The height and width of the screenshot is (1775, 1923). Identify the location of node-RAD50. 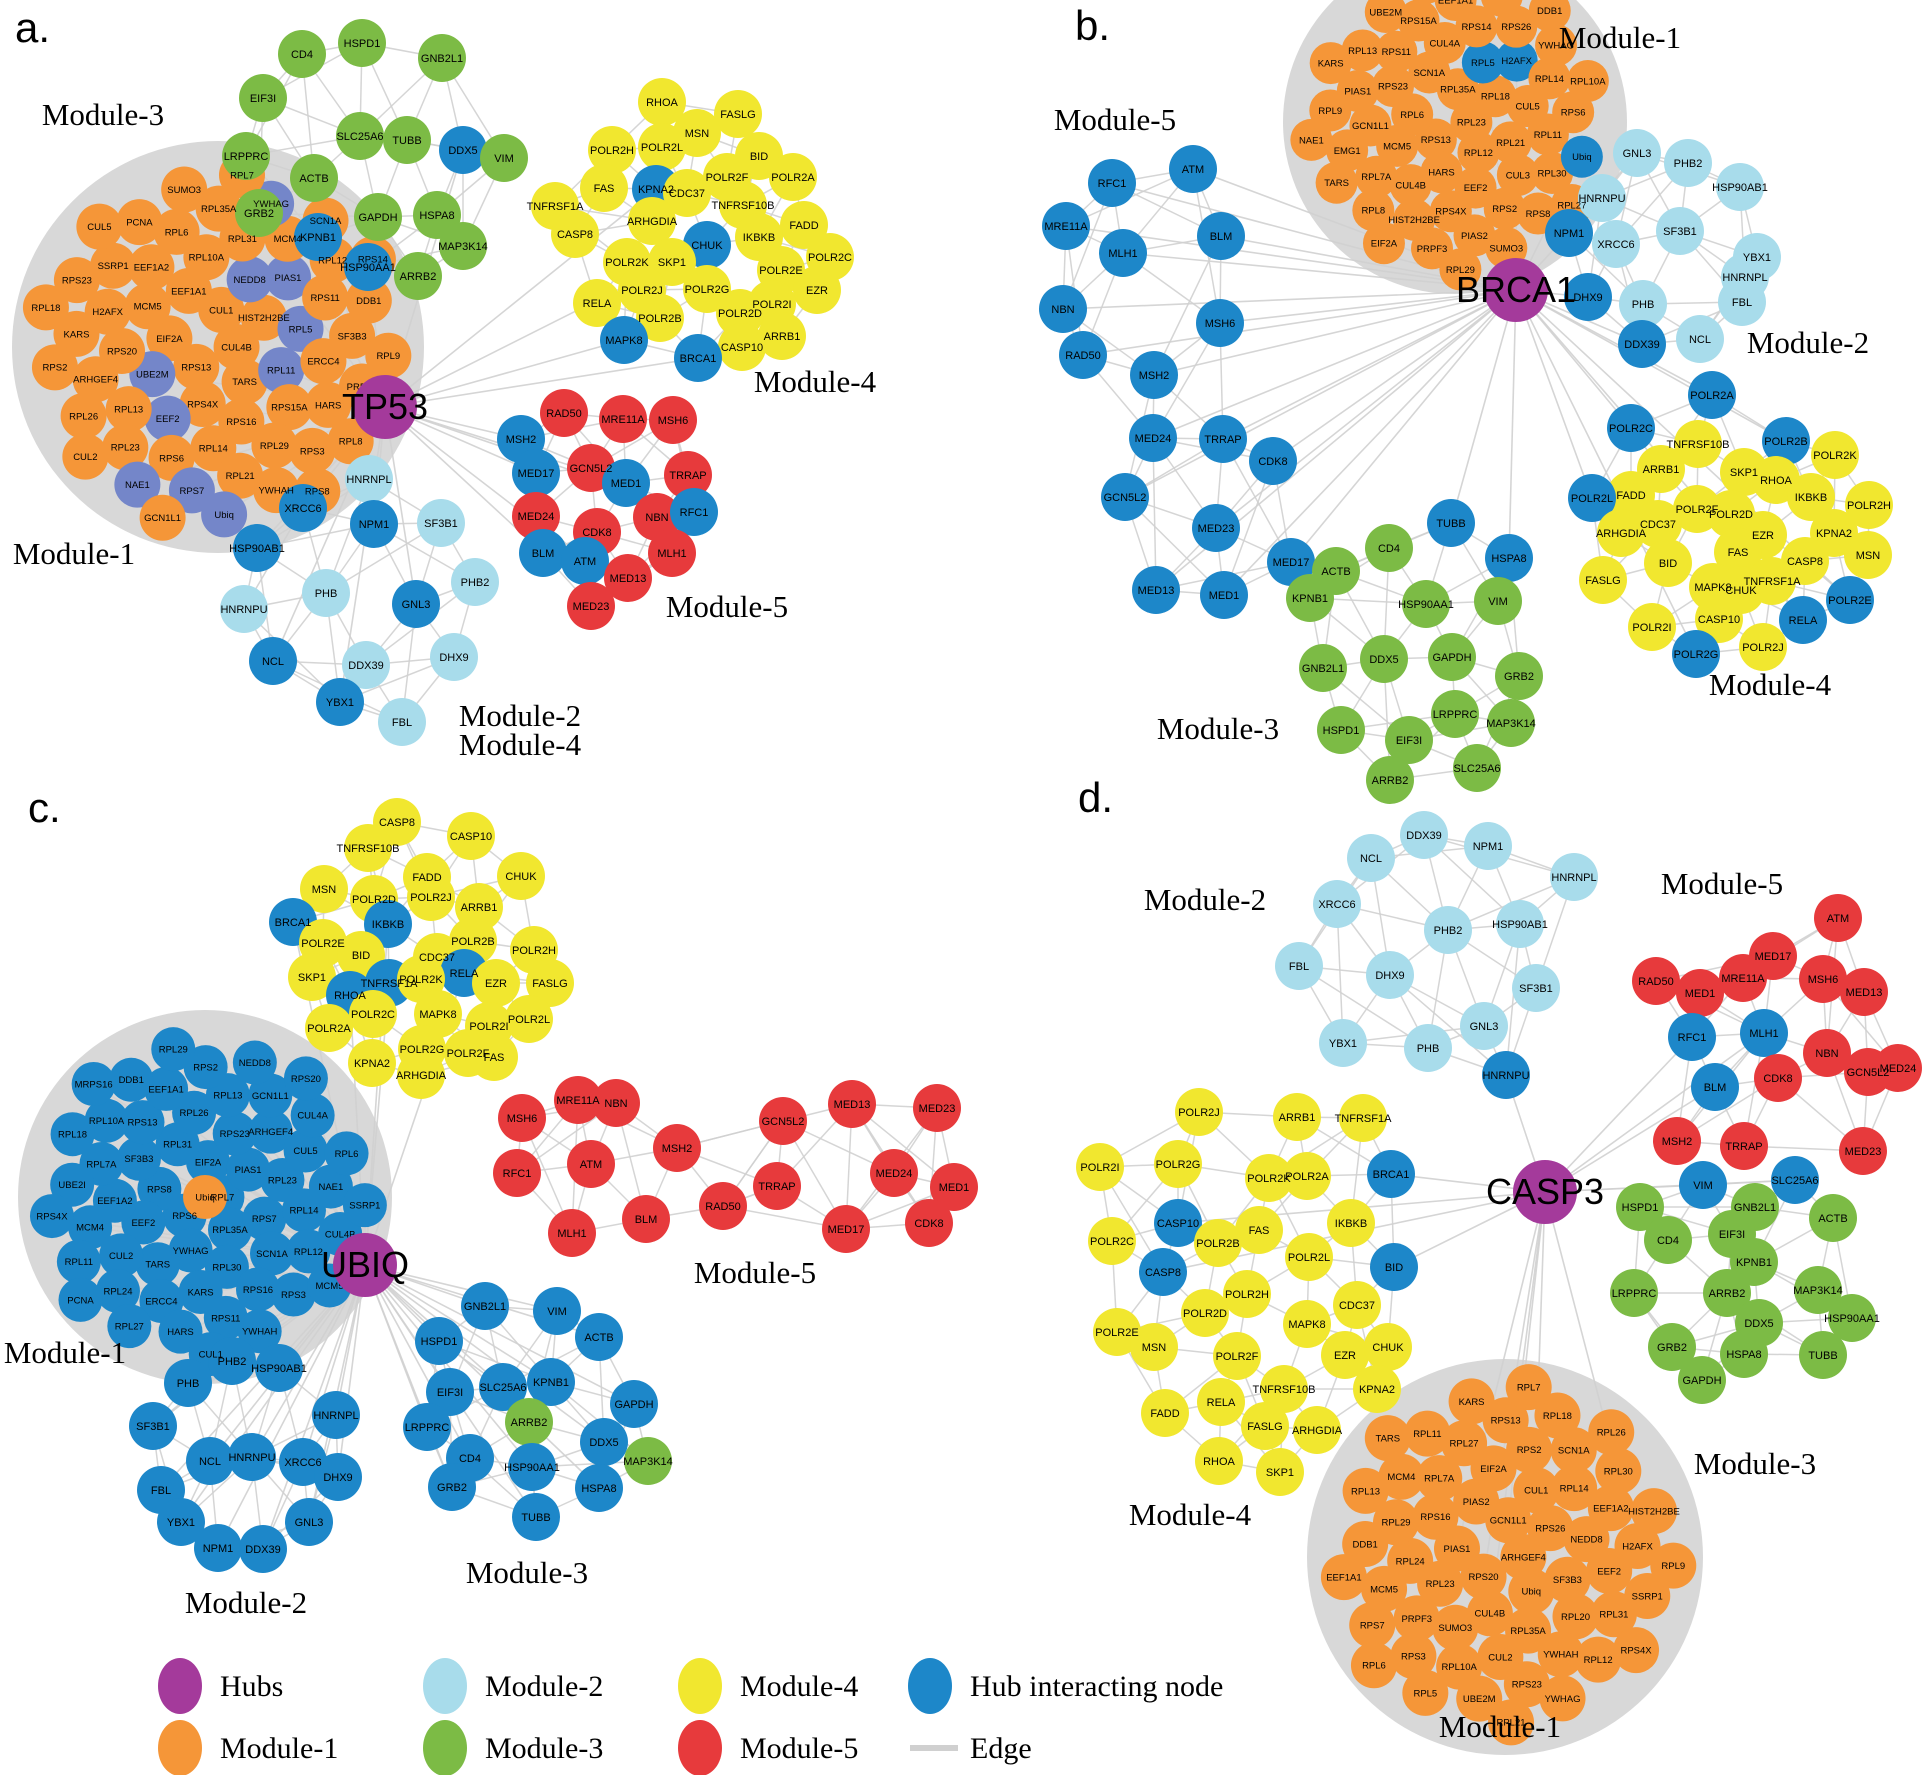
(1083, 355).